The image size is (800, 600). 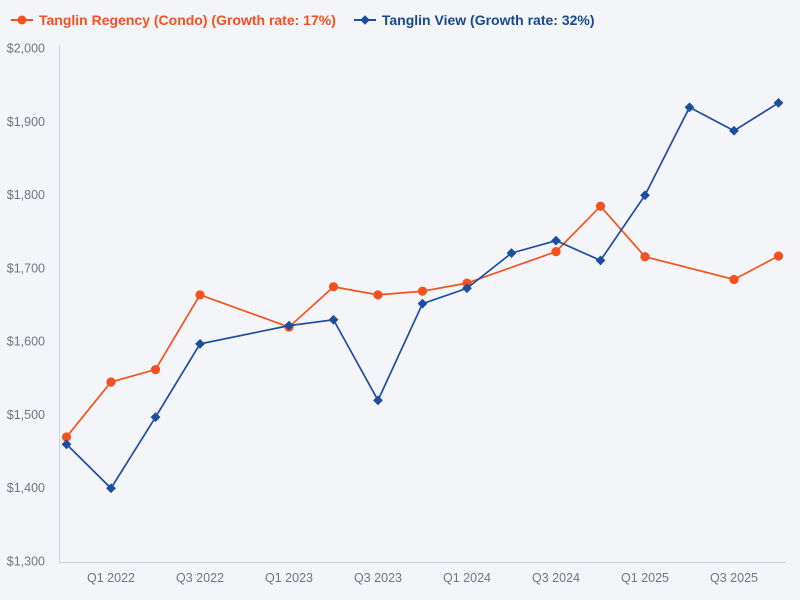 I want to click on x-axis-tick-label: Q1 2023, so click(x=289, y=578).